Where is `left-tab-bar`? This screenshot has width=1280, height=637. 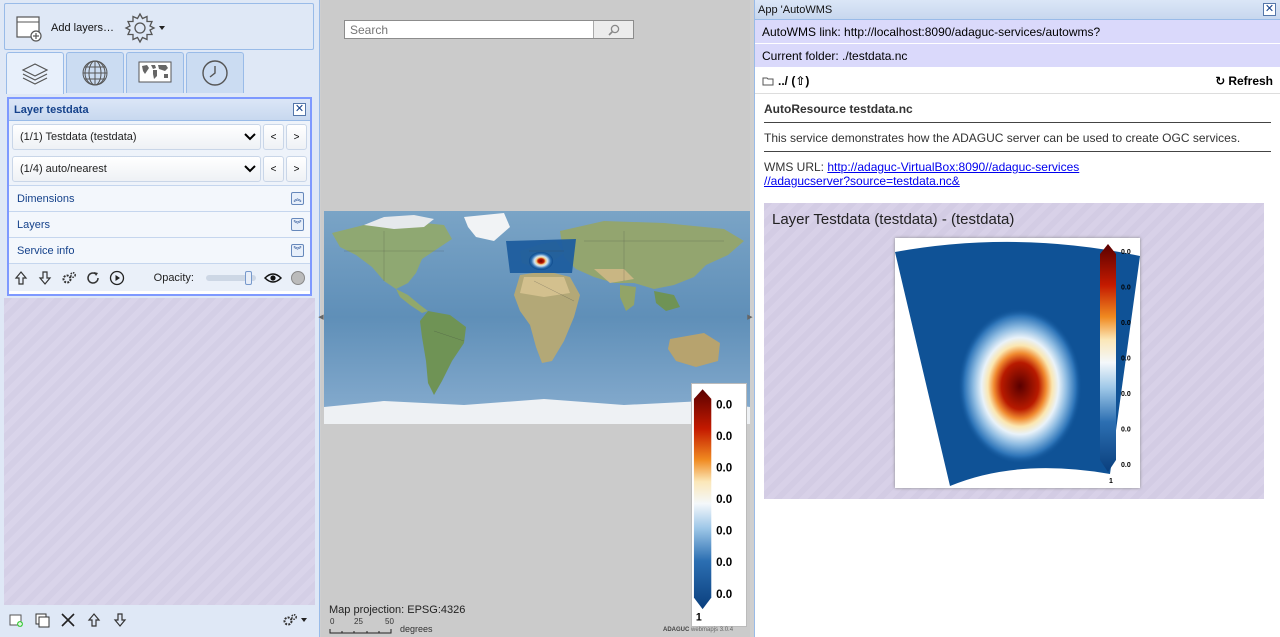 left-tab-bar is located at coordinates (125, 73).